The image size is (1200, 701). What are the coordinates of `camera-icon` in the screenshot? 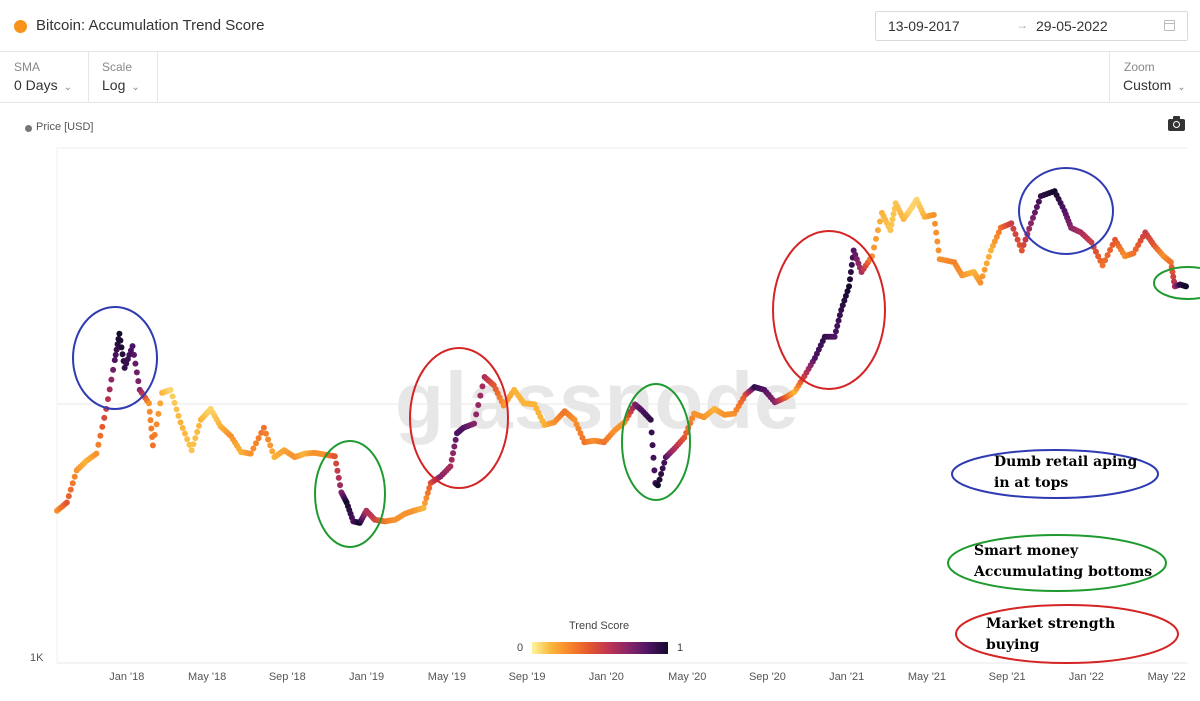 It's located at (1176, 123).